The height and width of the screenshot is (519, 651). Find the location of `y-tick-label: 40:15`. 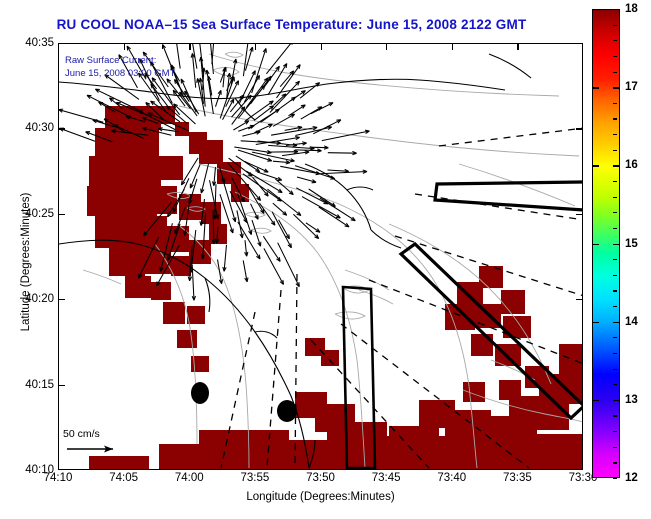

y-tick-label: 40:15 is located at coordinates (39, 384).